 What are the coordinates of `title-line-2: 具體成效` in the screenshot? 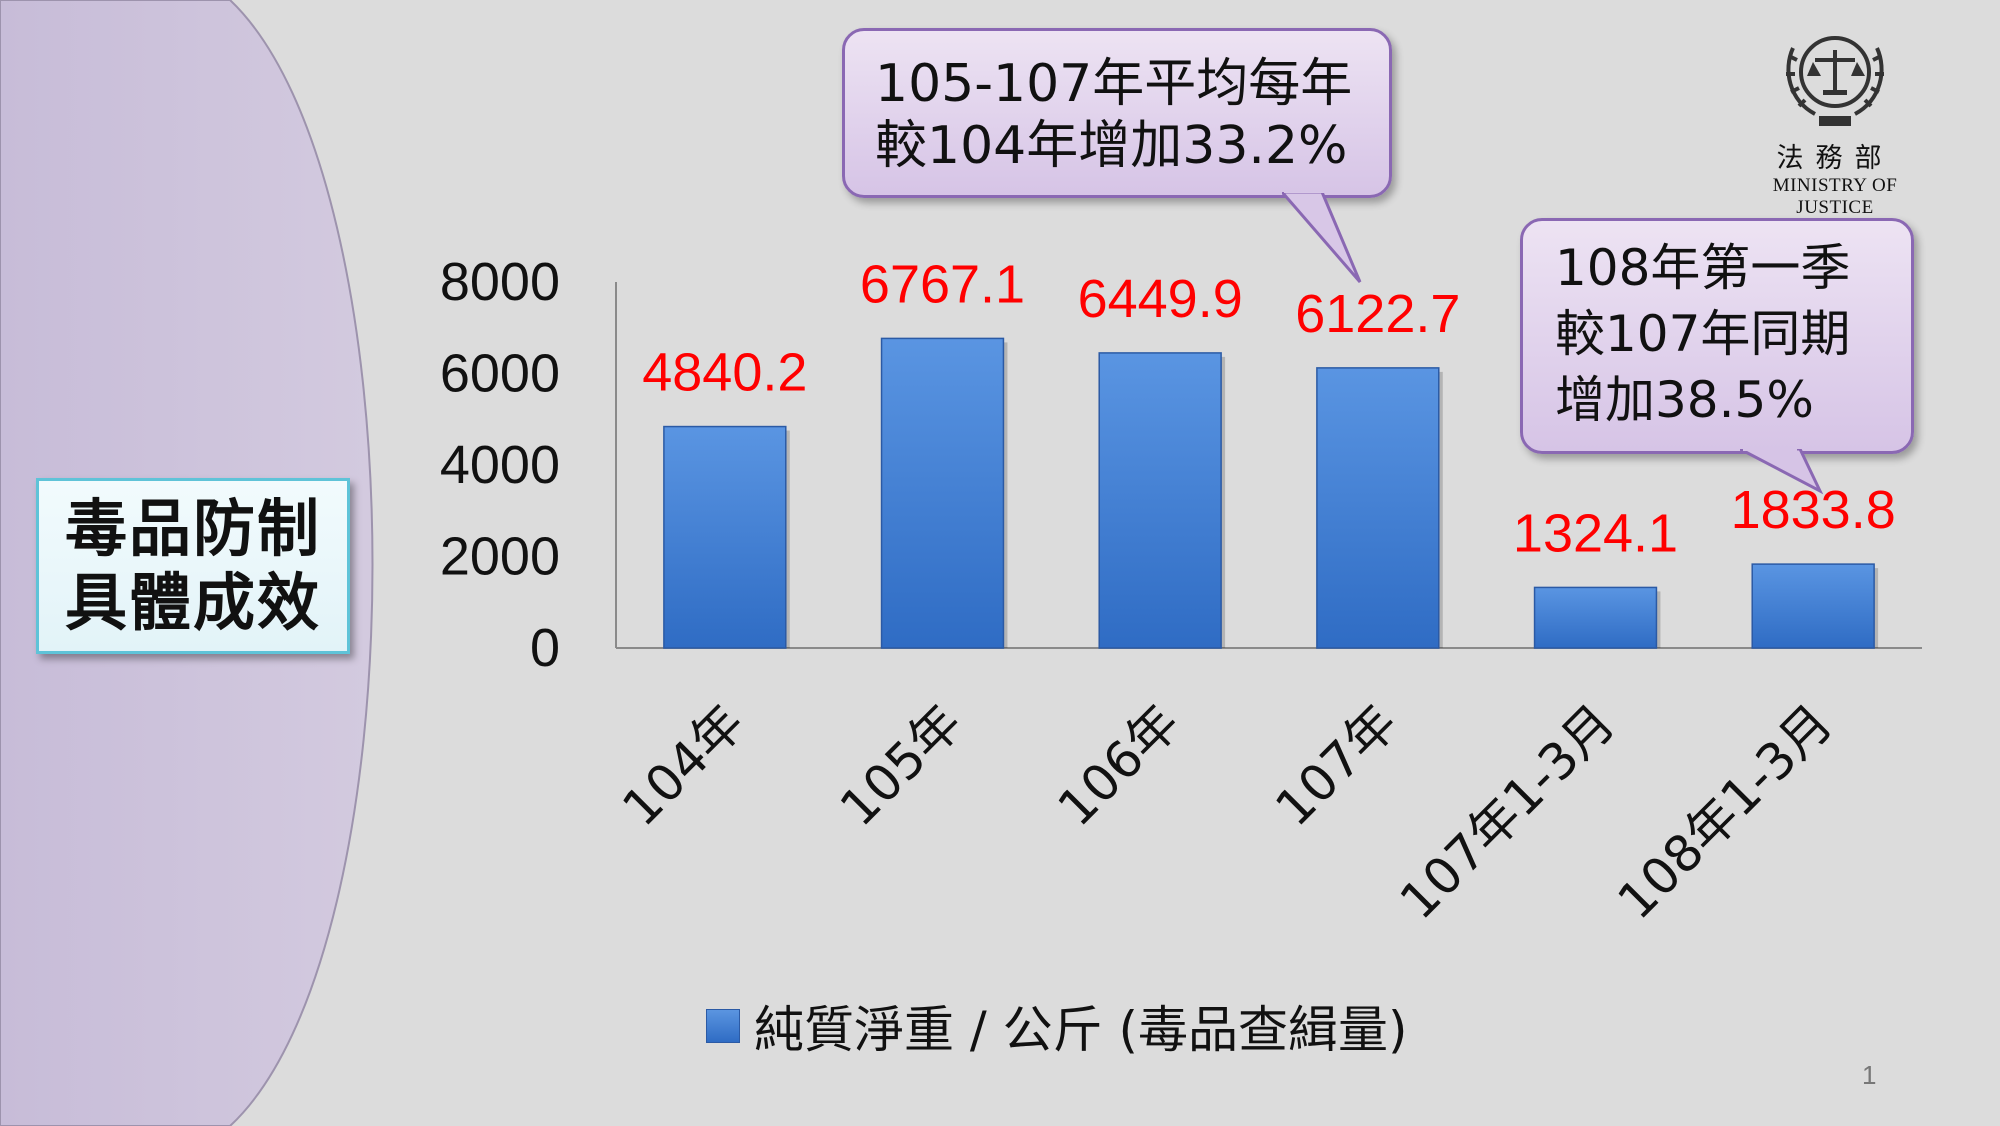 It's located at (192, 602).